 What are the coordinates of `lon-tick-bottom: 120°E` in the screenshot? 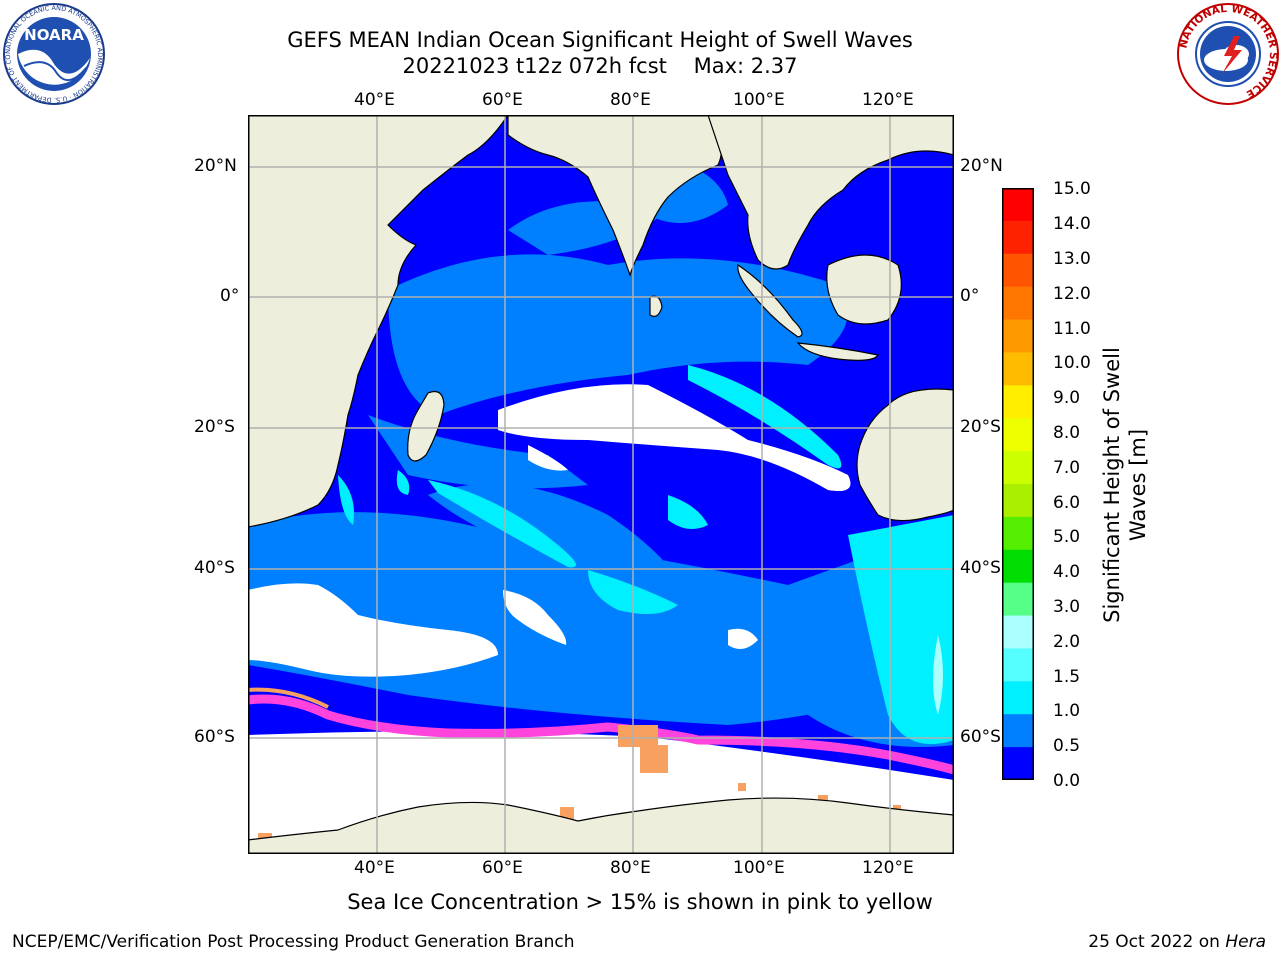 It's located at (888, 868).